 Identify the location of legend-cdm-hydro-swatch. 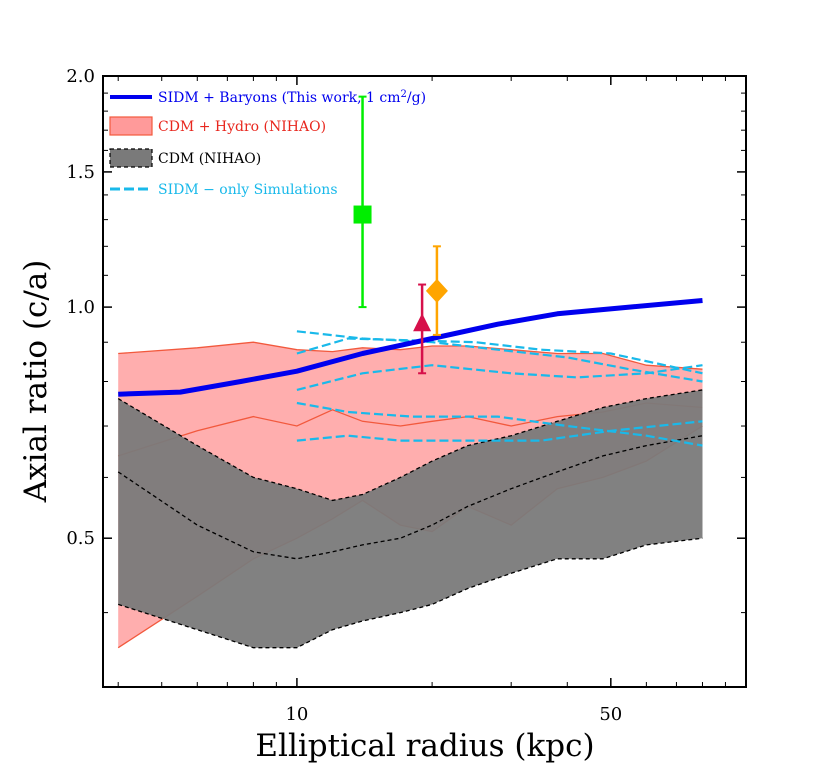
(131, 126).